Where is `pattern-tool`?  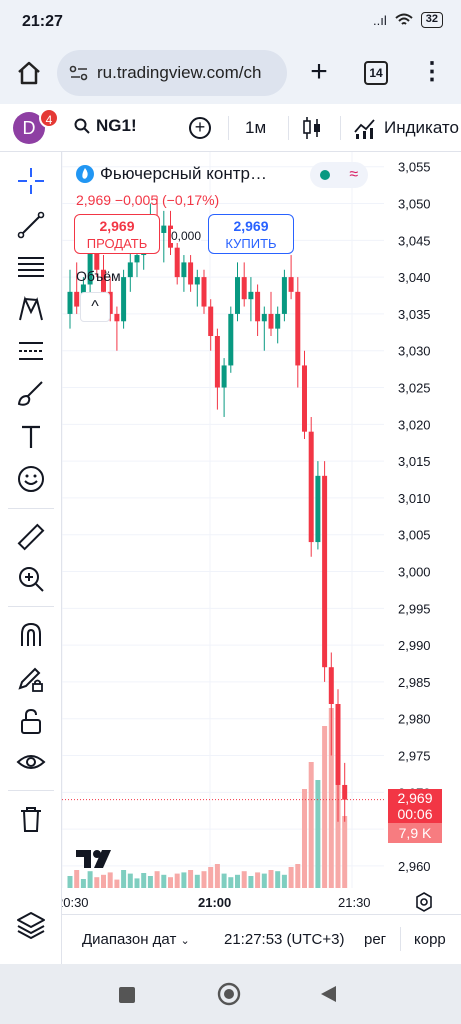
pattern-tool is located at coordinates (31, 309).